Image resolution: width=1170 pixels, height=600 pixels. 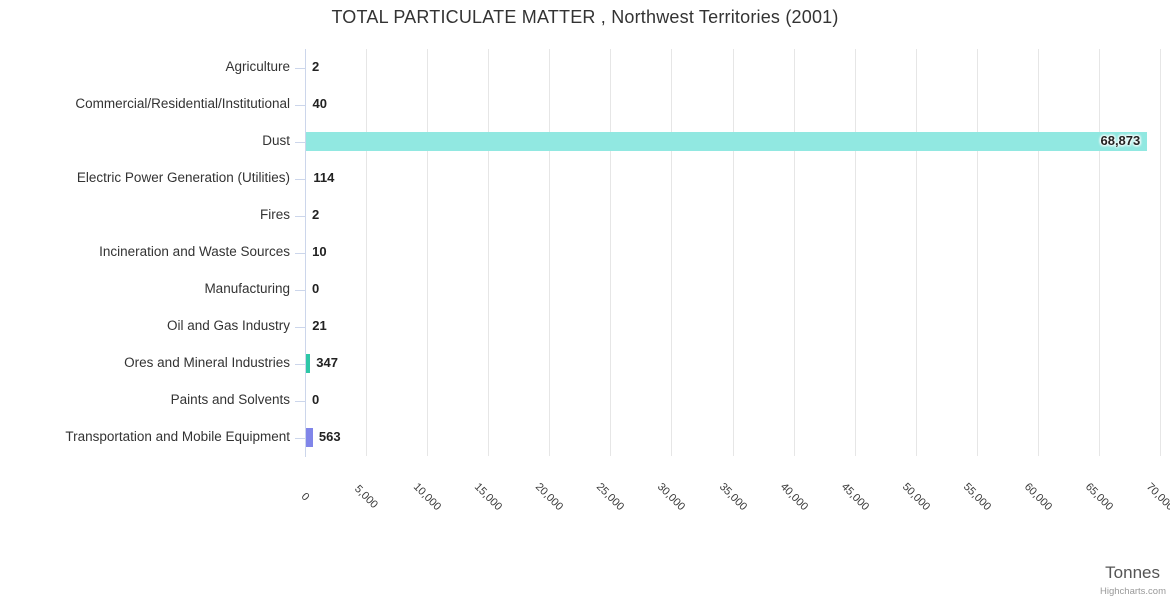 What do you see at coordinates (976, 497) in the screenshot?
I see `x-tick-label-text: 55,000` at bounding box center [976, 497].